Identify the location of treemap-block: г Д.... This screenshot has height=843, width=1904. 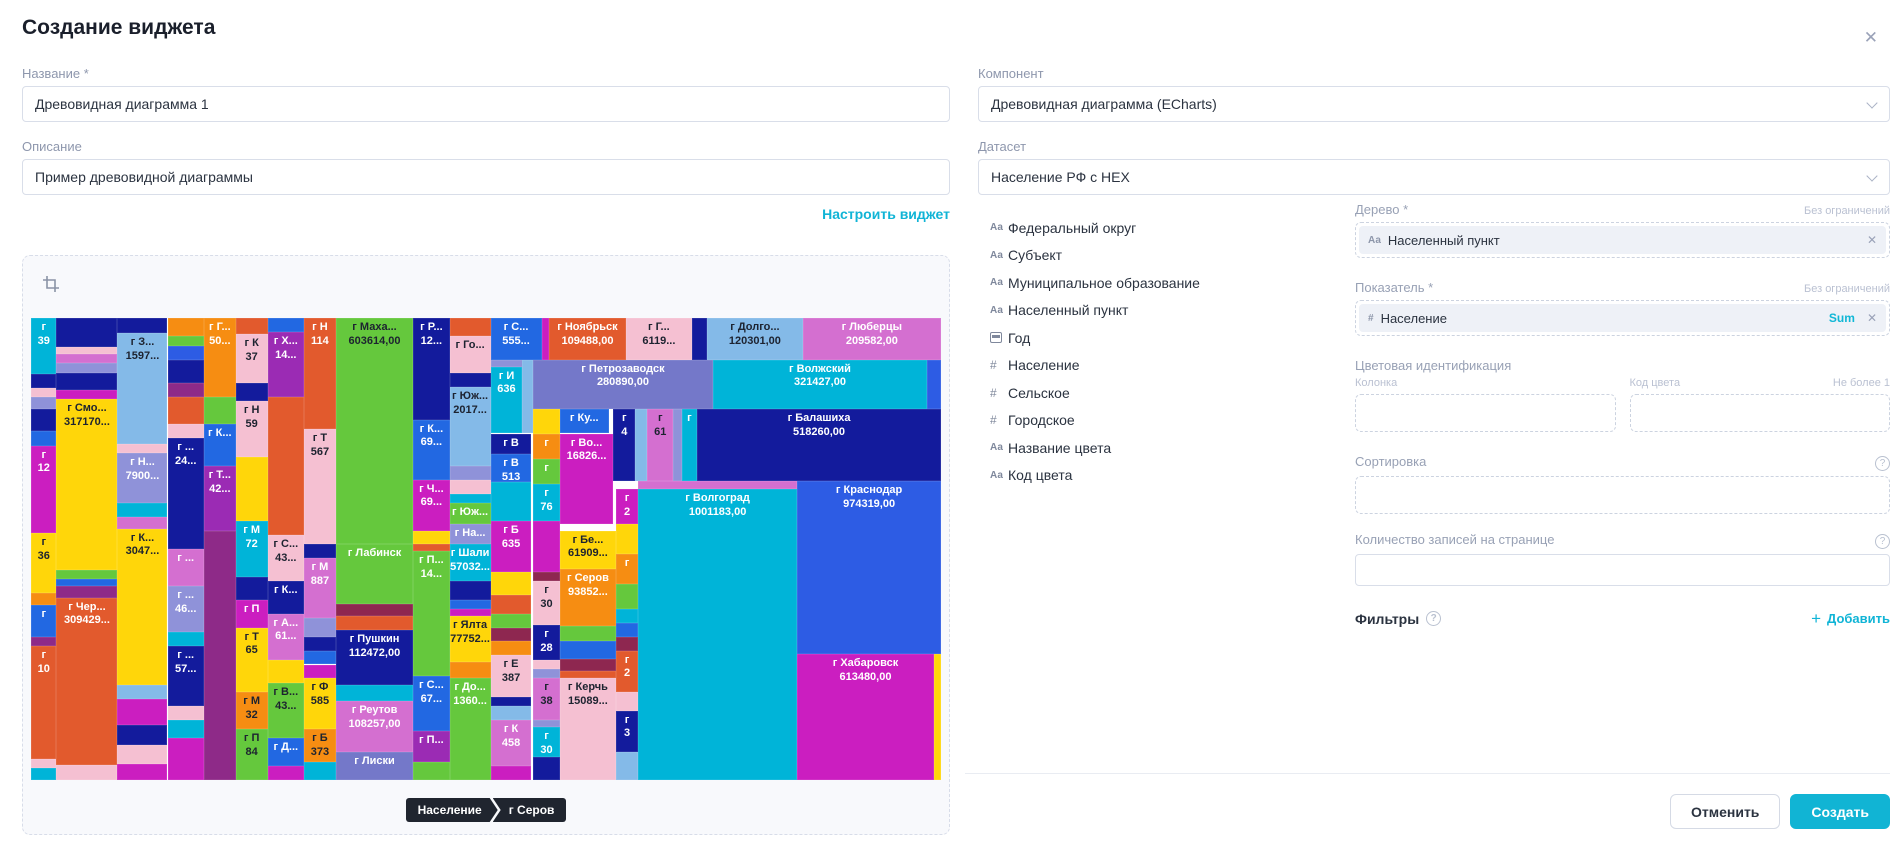
(285, 752).